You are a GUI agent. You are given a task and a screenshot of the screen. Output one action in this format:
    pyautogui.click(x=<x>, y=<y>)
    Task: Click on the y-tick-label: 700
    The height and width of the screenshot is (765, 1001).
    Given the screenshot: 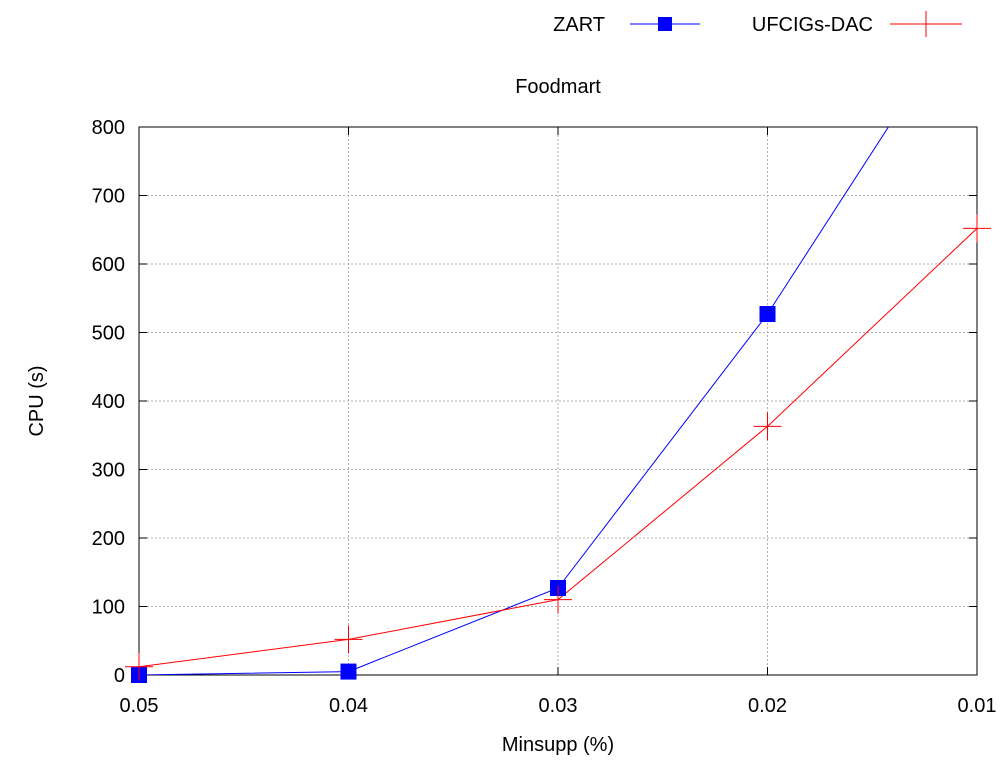 What is the action you would take?
    pyautogui.click(x=108, y=197)
    